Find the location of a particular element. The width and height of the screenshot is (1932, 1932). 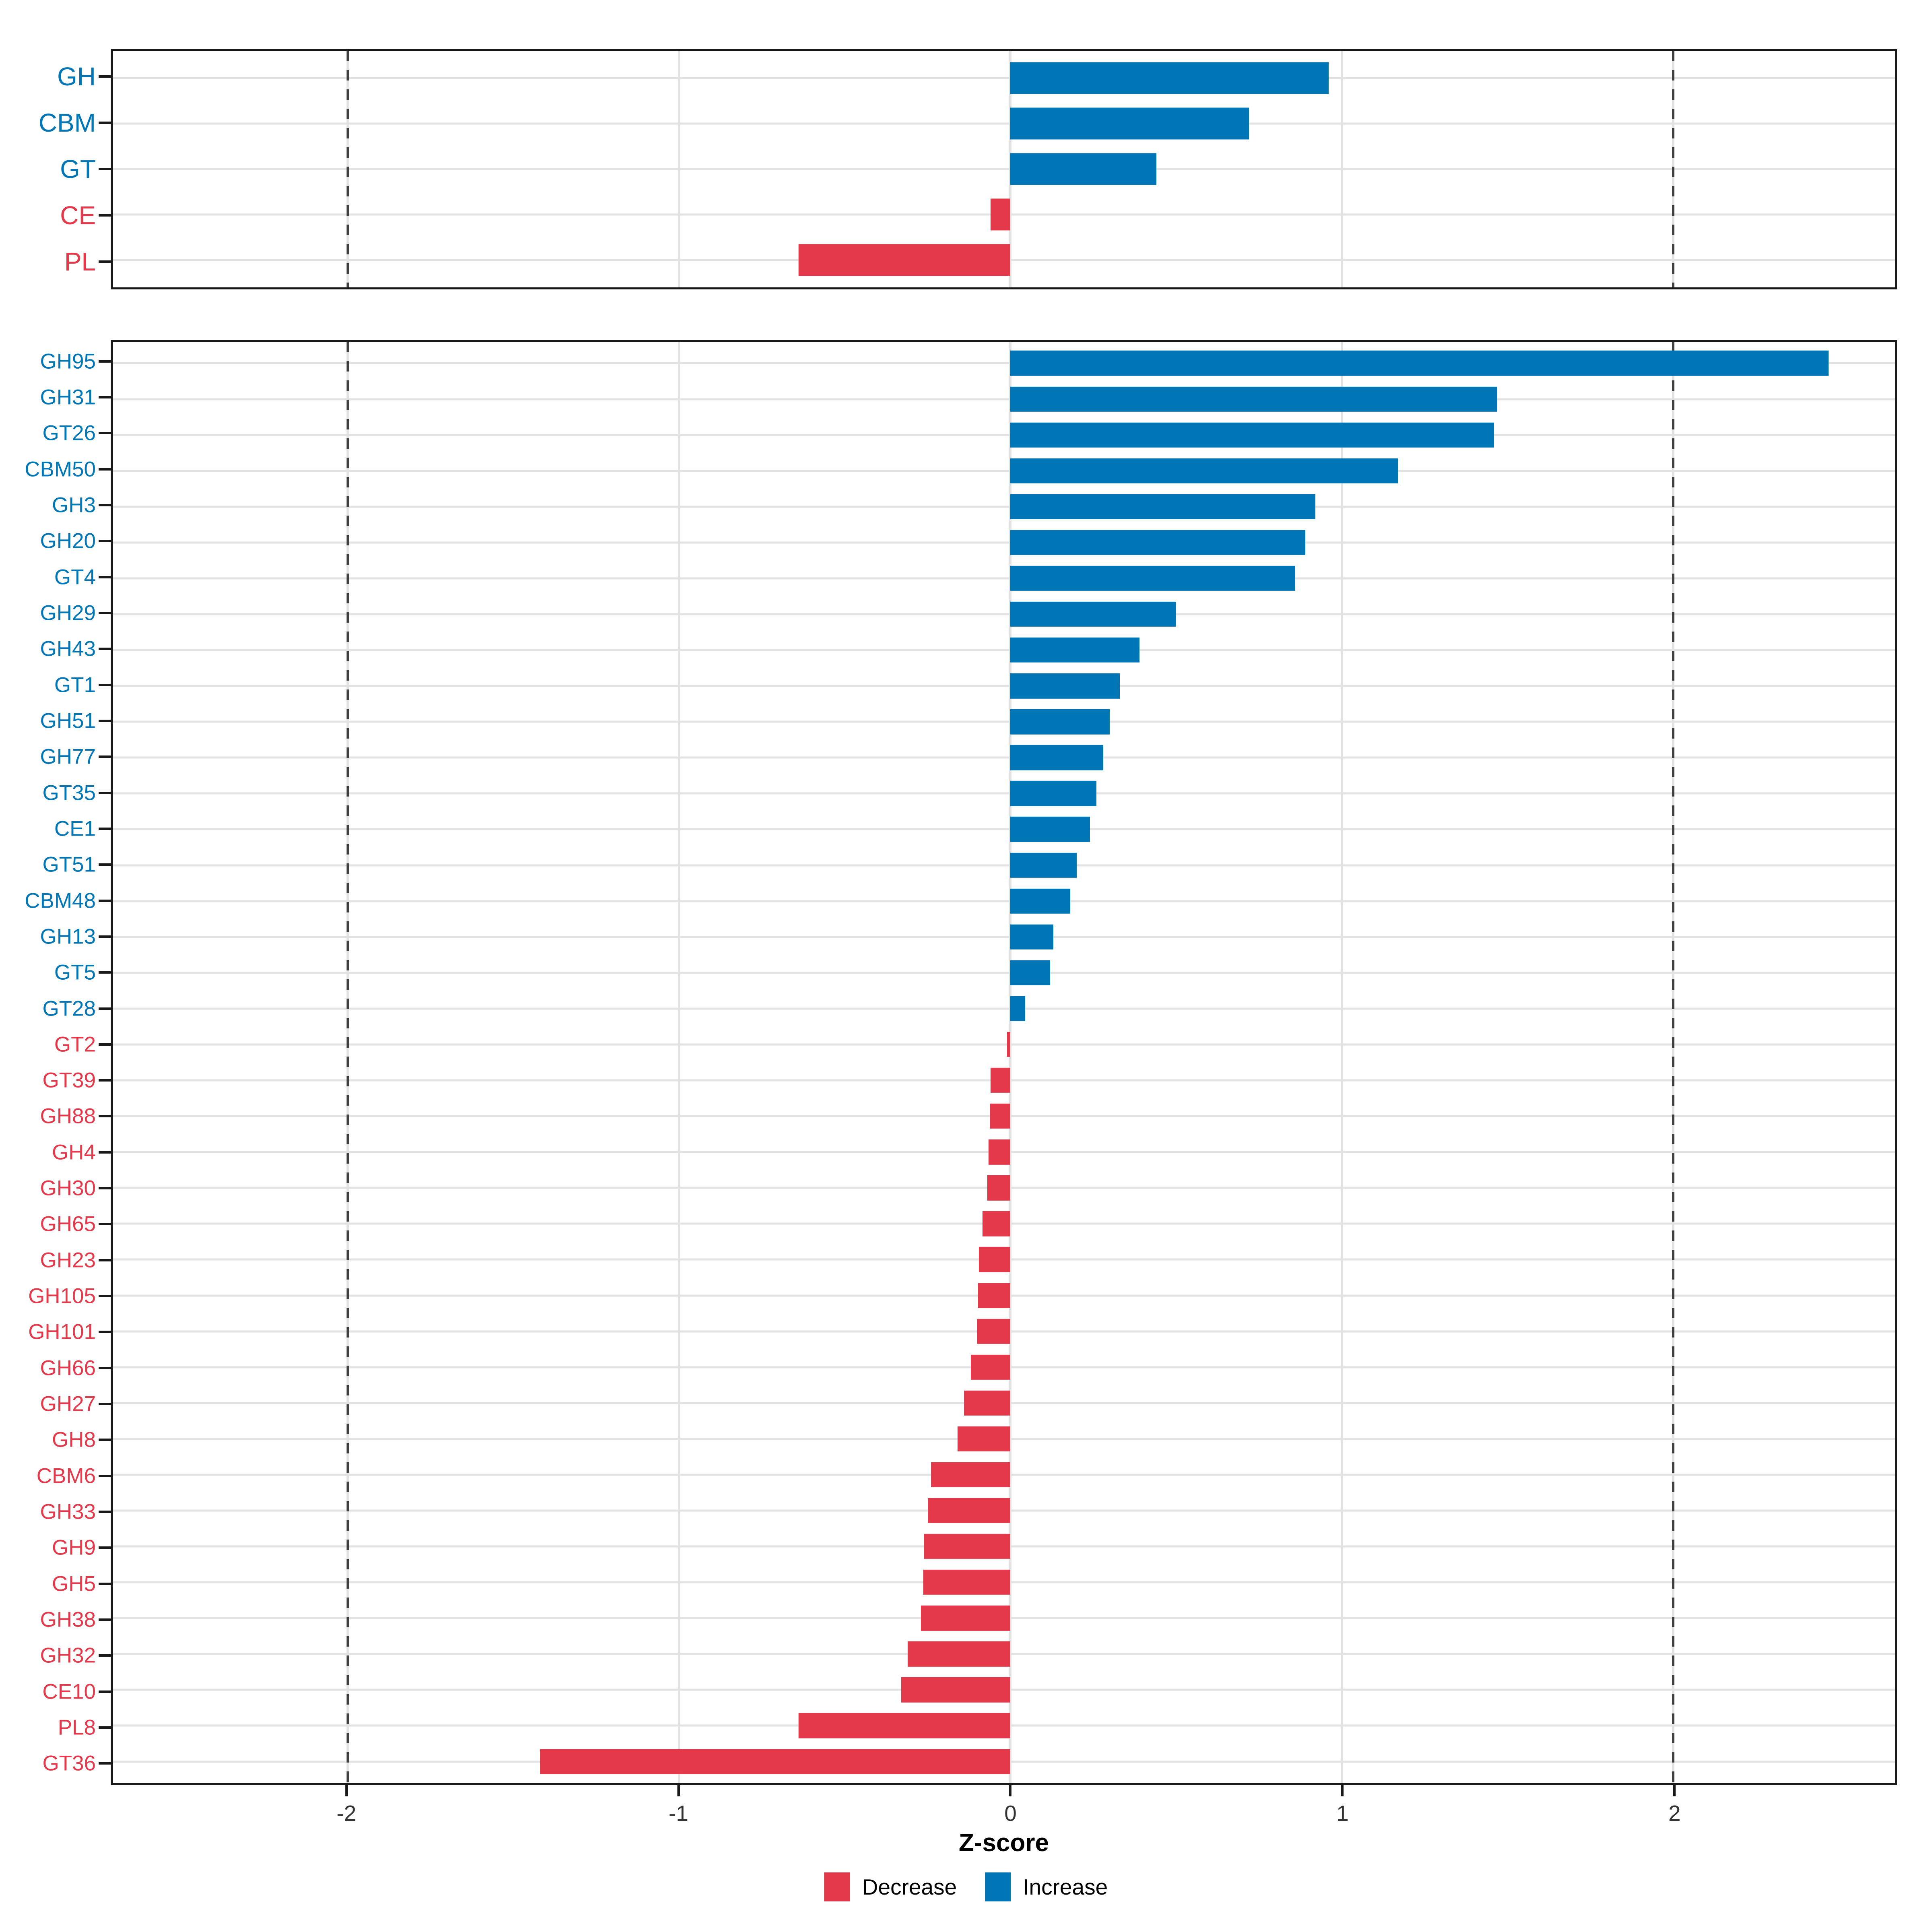

bar-GH31 is located at coordinates (1254, 399).